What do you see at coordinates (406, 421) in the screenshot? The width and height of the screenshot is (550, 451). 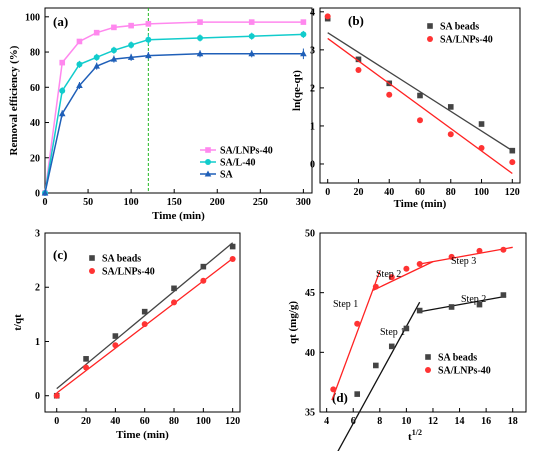 I see `x-tick-label: 10` at bounding box center [406, 421].